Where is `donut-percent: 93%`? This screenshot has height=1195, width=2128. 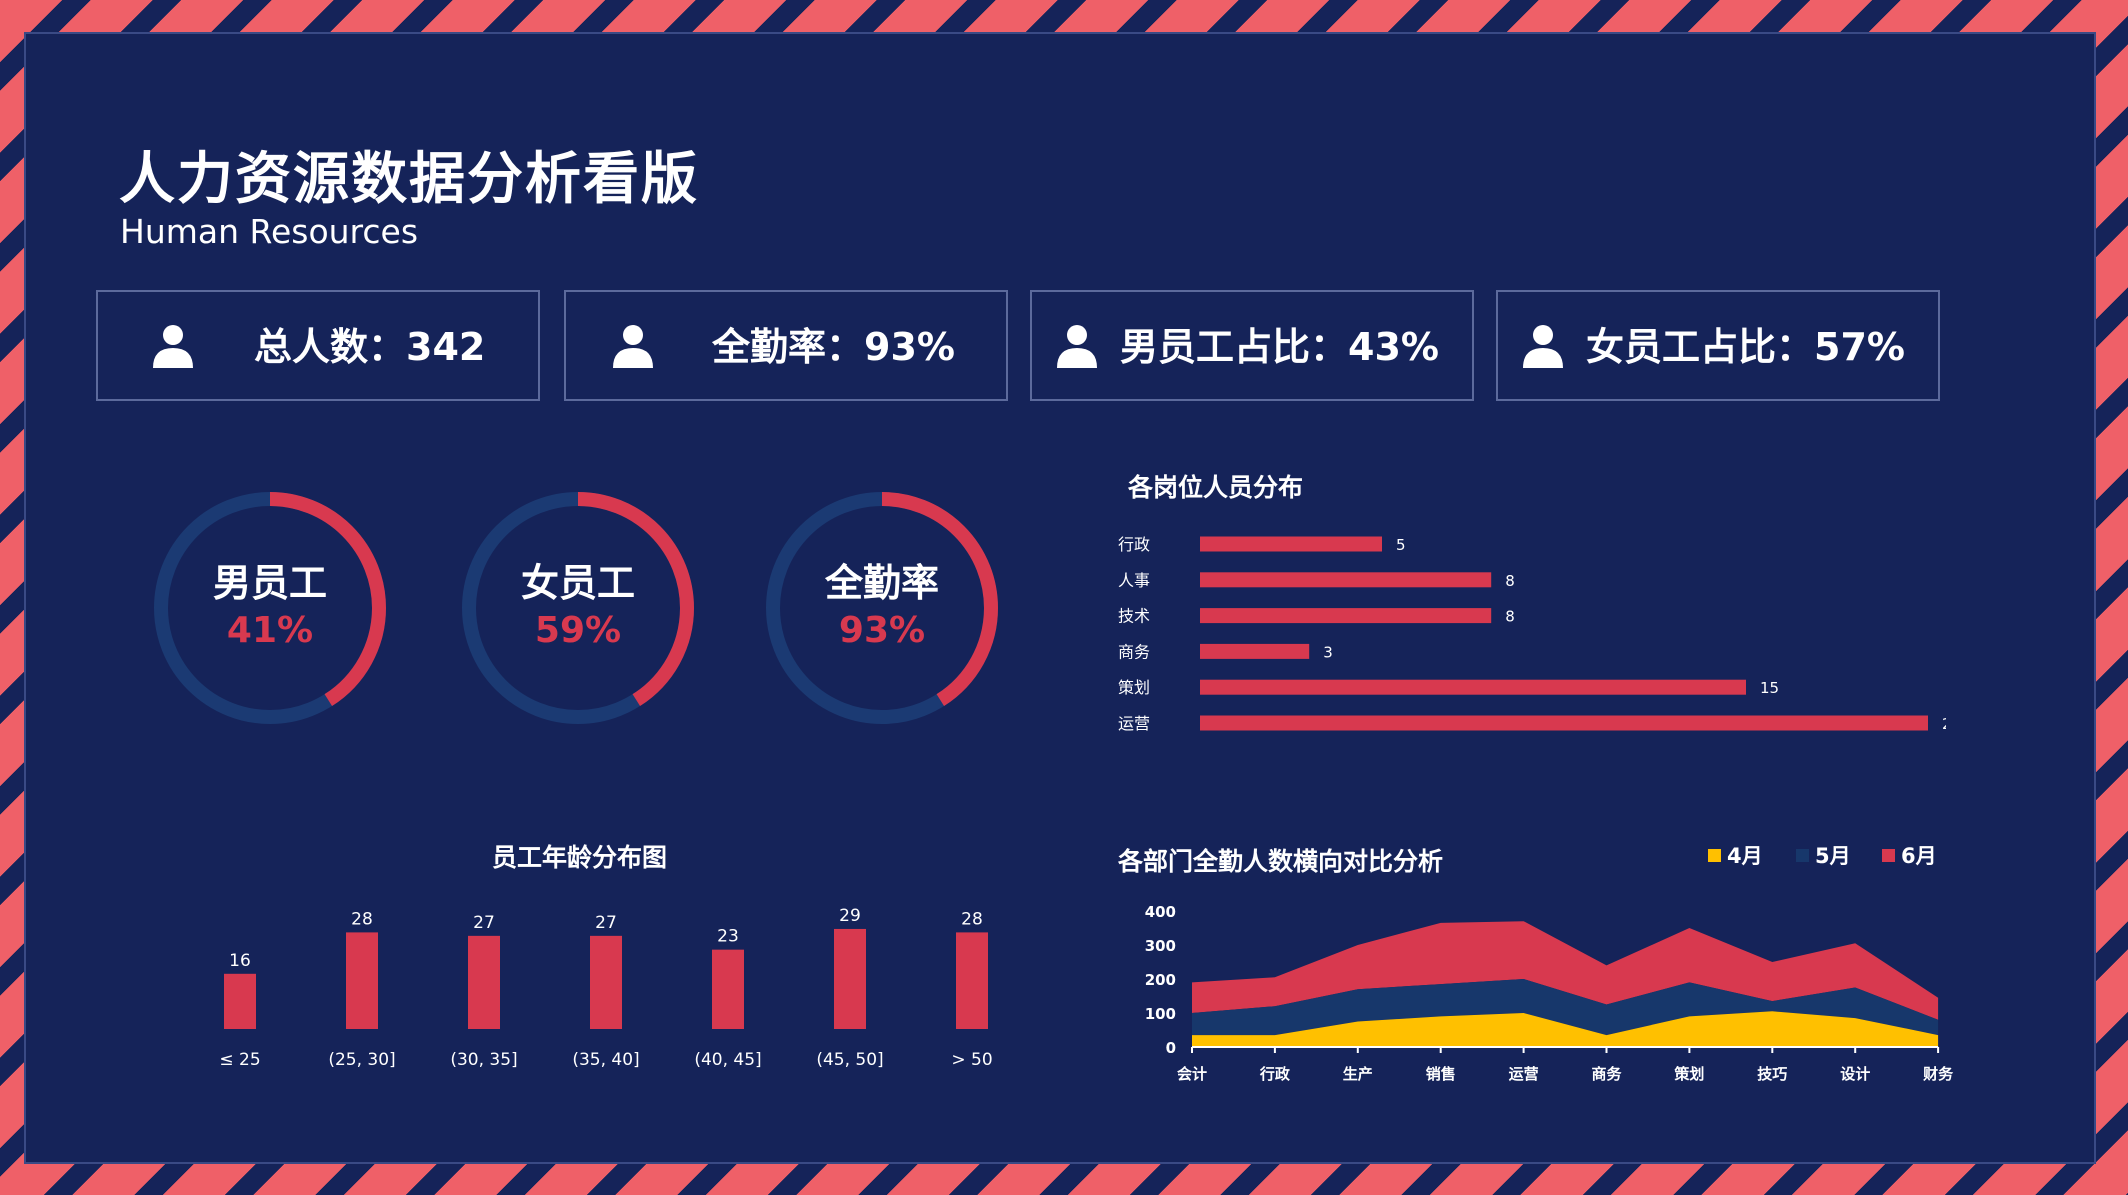 donut-percent: 93% is located at coordinates (882, 630).